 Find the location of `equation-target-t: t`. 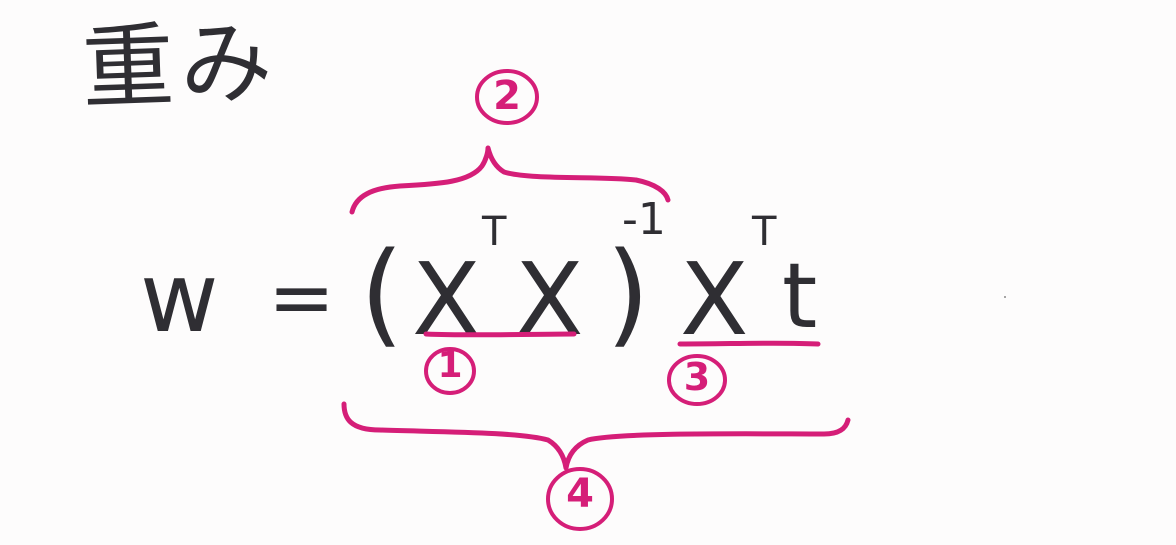

equation-target-t: t is located at coordinates (800, 296).